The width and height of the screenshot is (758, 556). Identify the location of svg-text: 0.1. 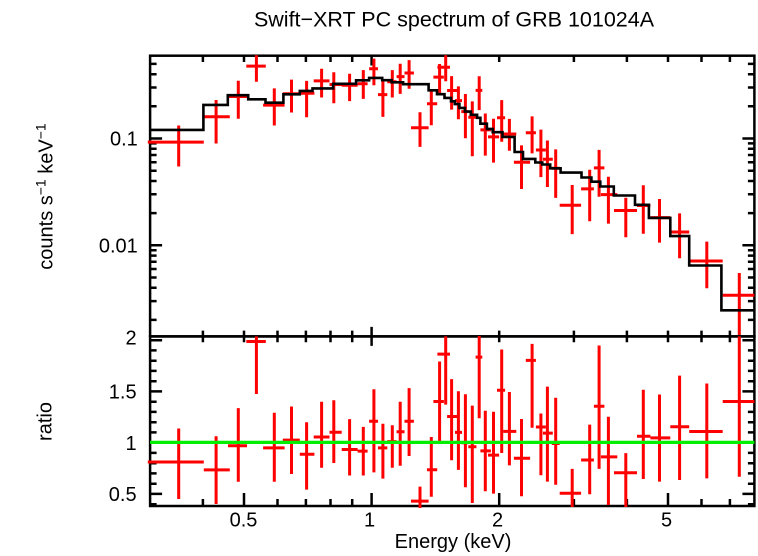
(124, 140).